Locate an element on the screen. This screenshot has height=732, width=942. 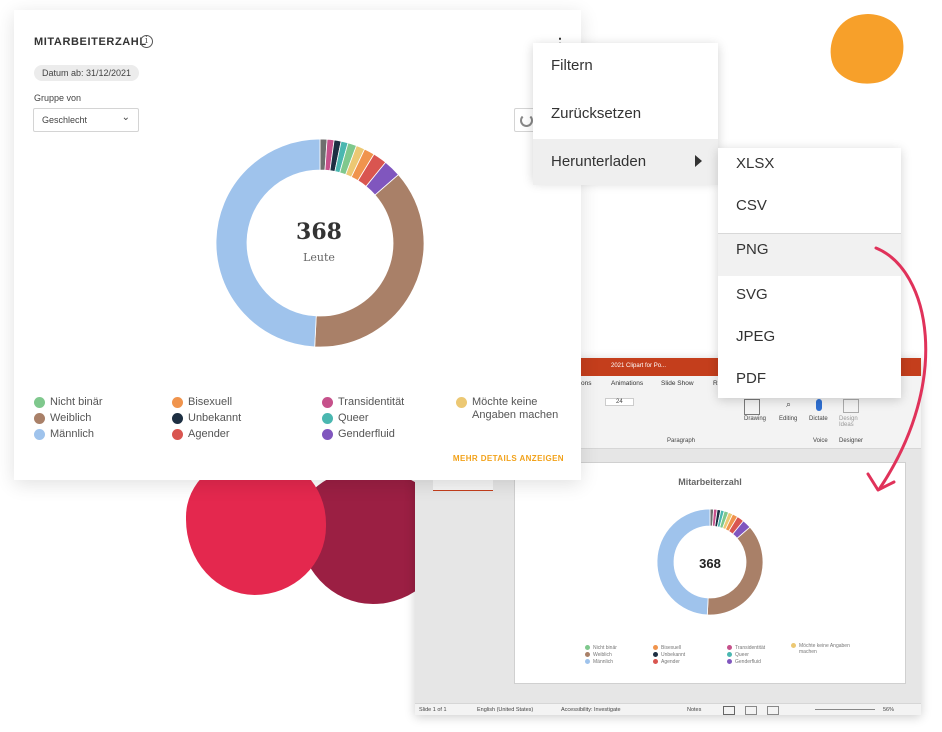
slide-legend-label: Agender is located at coordinates (670, 662).